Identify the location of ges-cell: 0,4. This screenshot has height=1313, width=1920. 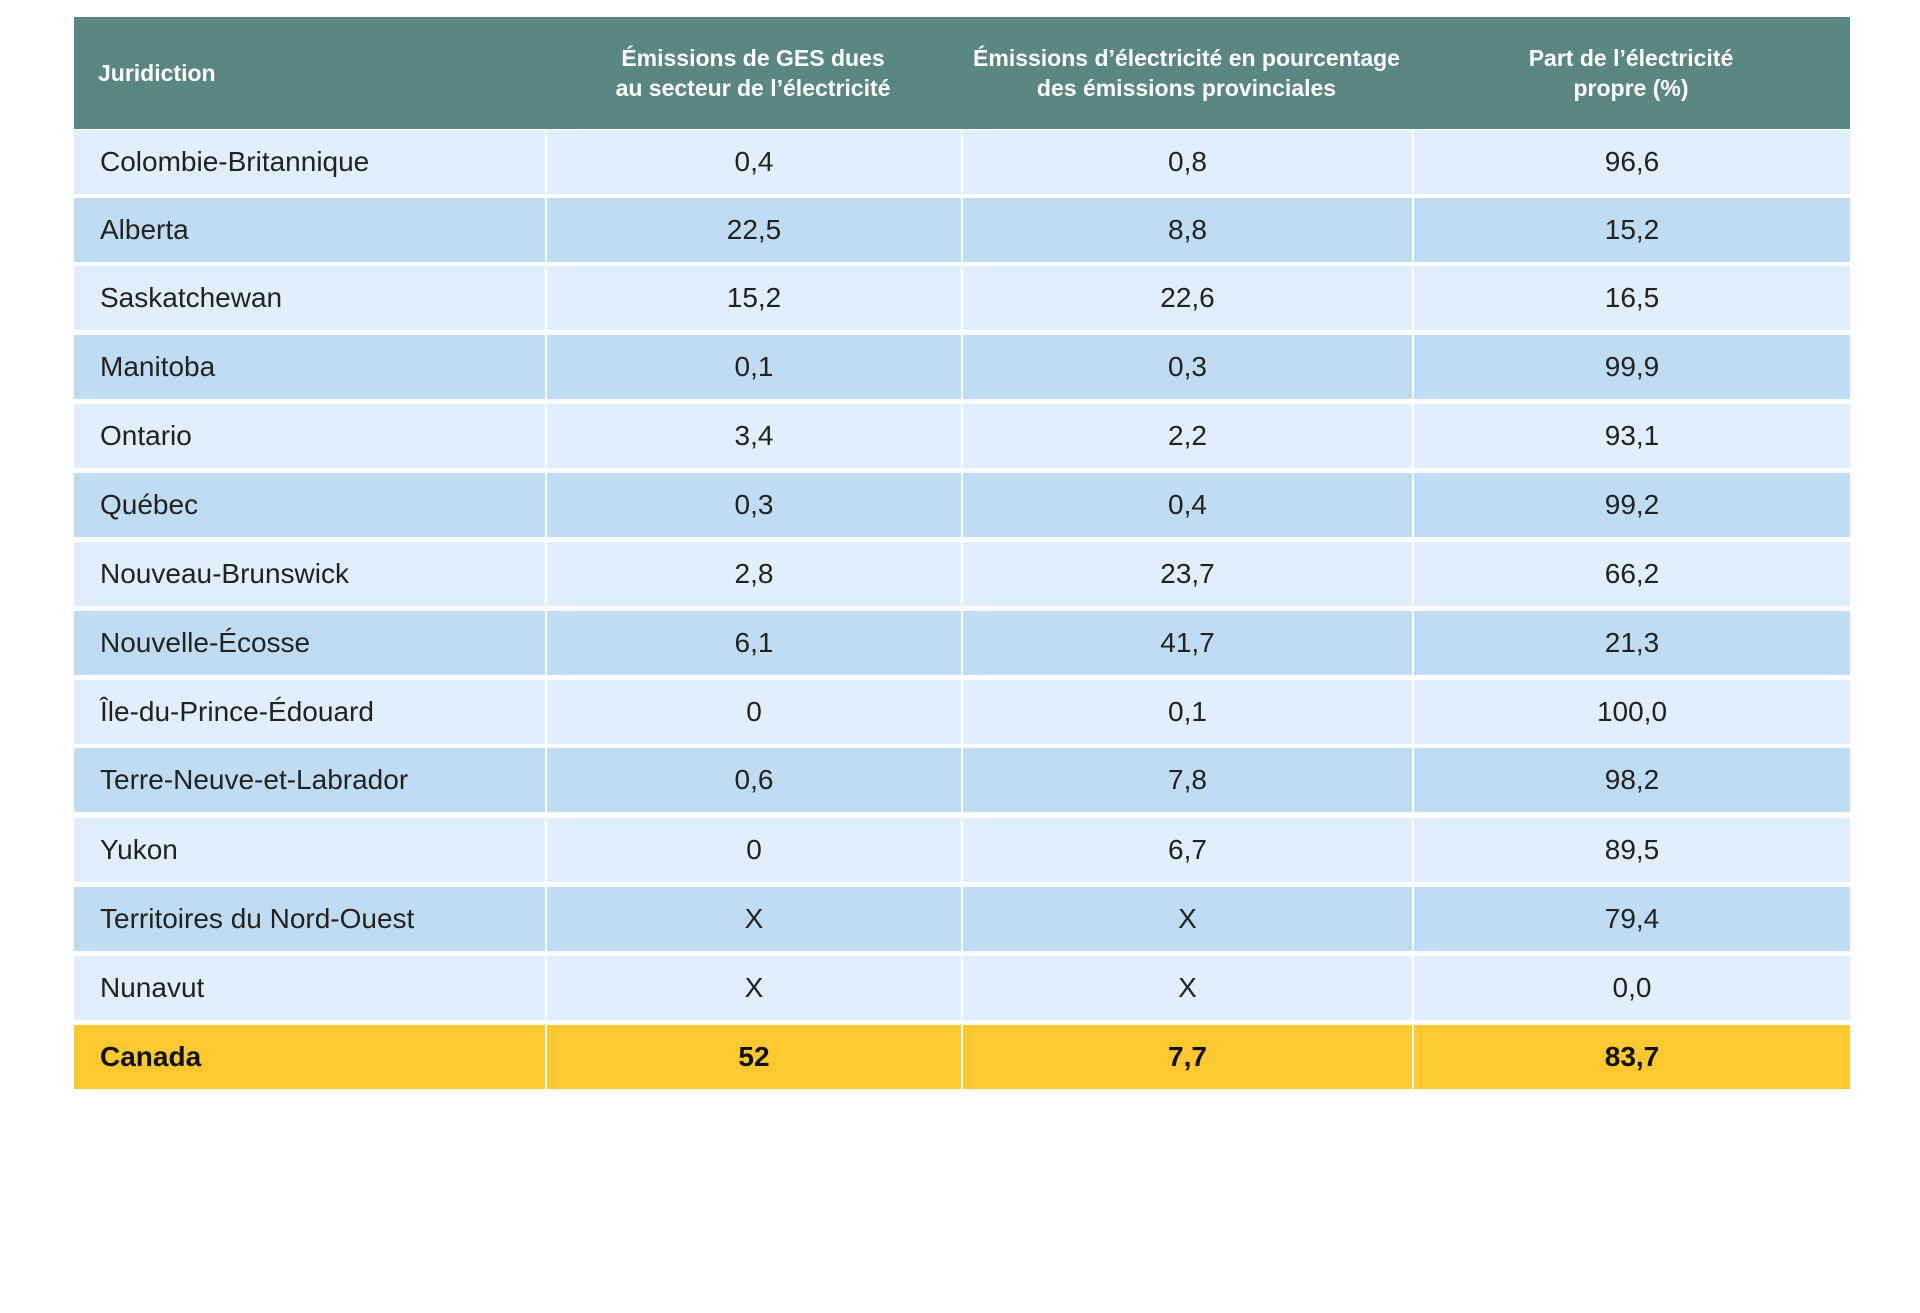
(753, 162).